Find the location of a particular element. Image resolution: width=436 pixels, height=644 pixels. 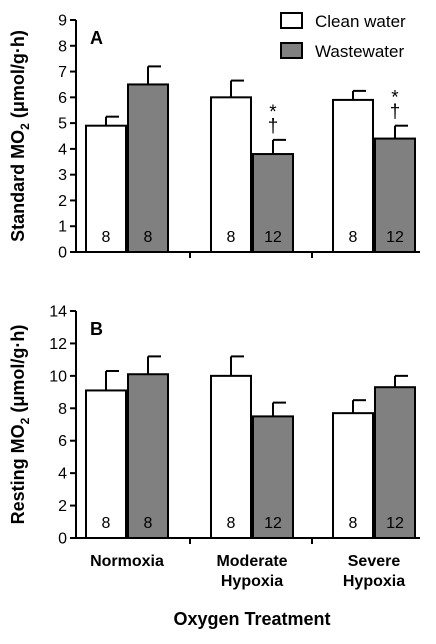

panel-letter: A is located at coordinates (96, 38).